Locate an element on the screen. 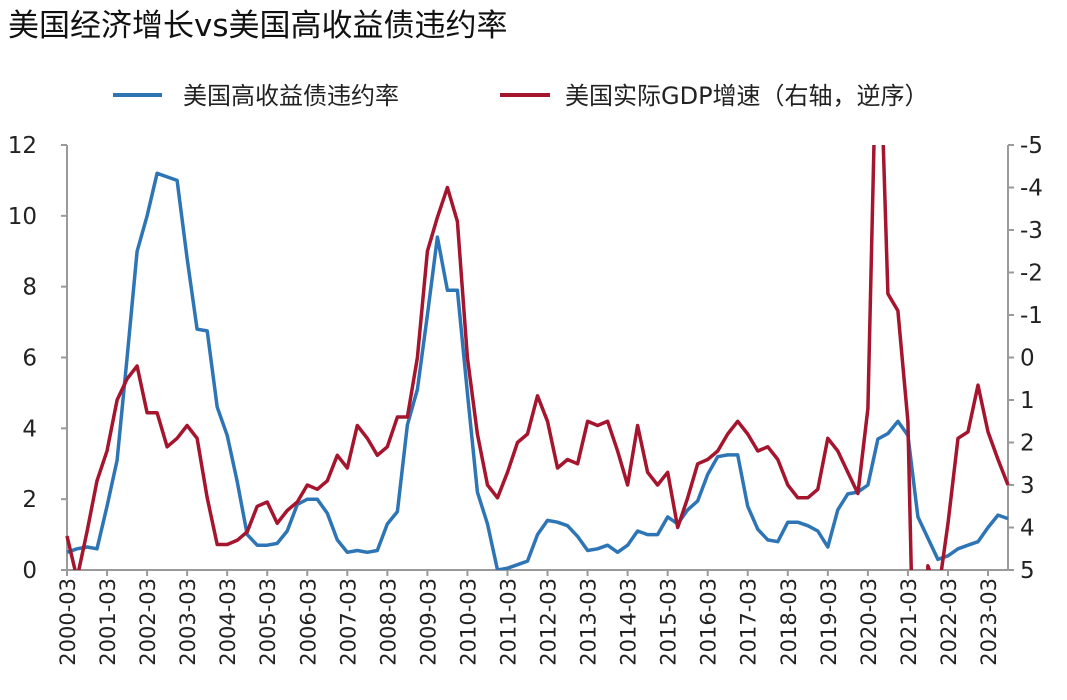 The width and height of the screenshot is (1067, 700). legend-label-default-rate: 美国高收益债违约率 is located at coordinates (291, 96).